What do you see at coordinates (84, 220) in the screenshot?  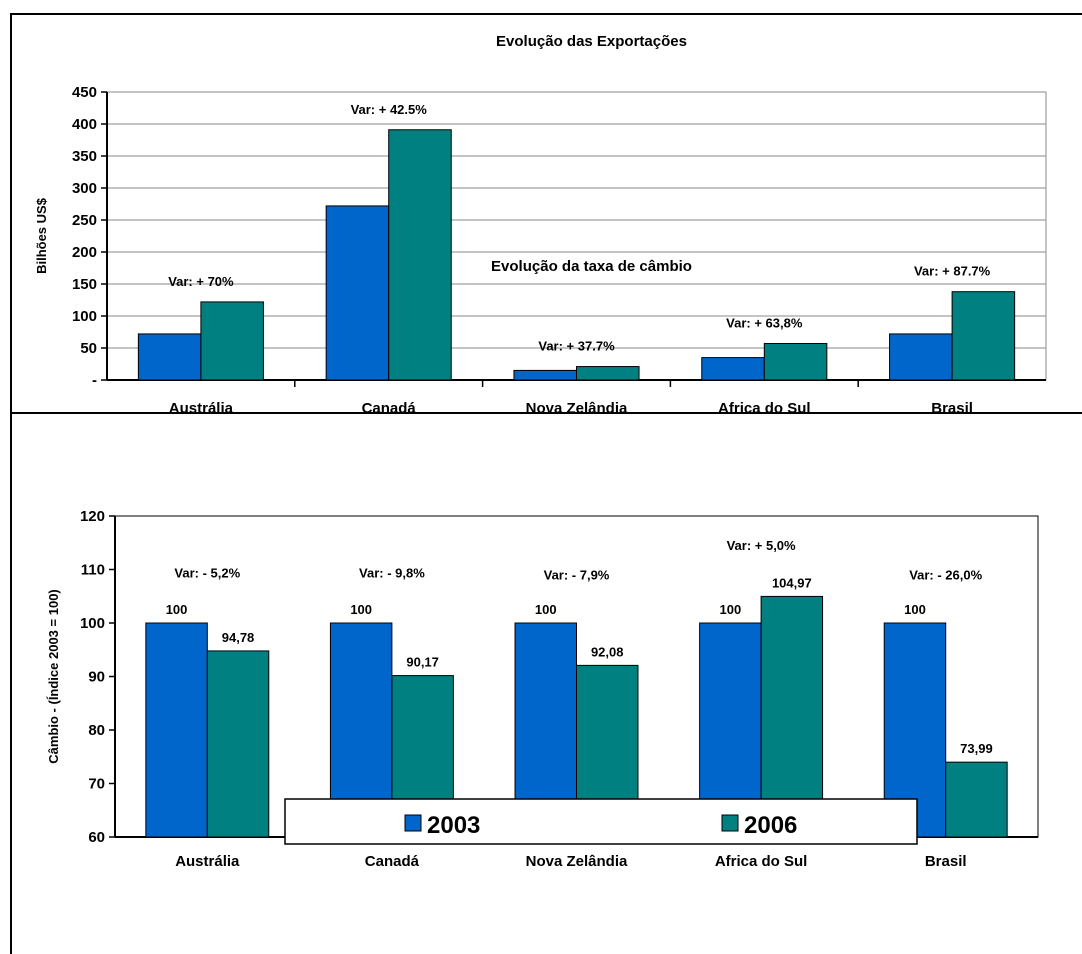 I see `y-tick-label: 250` at bounding box center [84, 220].